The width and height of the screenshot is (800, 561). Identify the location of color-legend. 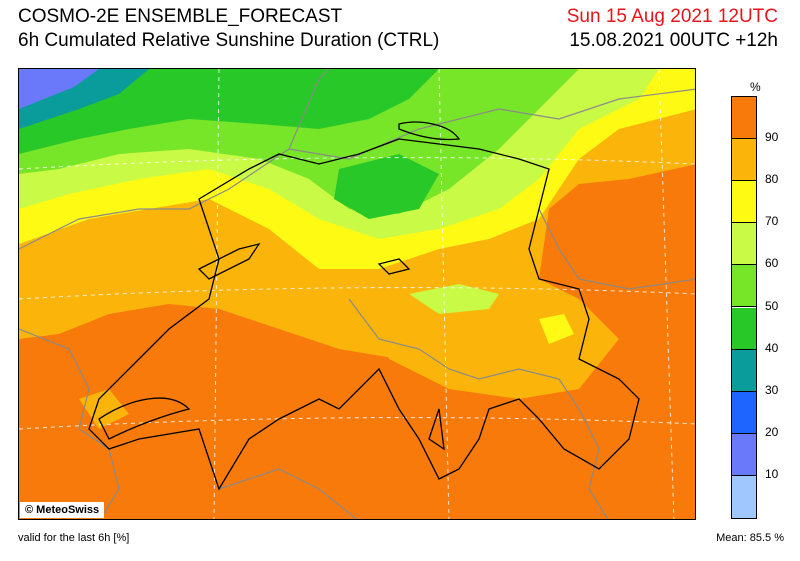
(744, 307).